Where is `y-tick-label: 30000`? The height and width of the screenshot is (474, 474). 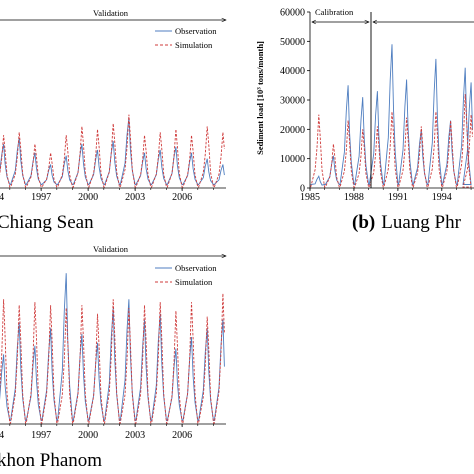 y-tick-label: 30000 is located at coordinates (292, 101).